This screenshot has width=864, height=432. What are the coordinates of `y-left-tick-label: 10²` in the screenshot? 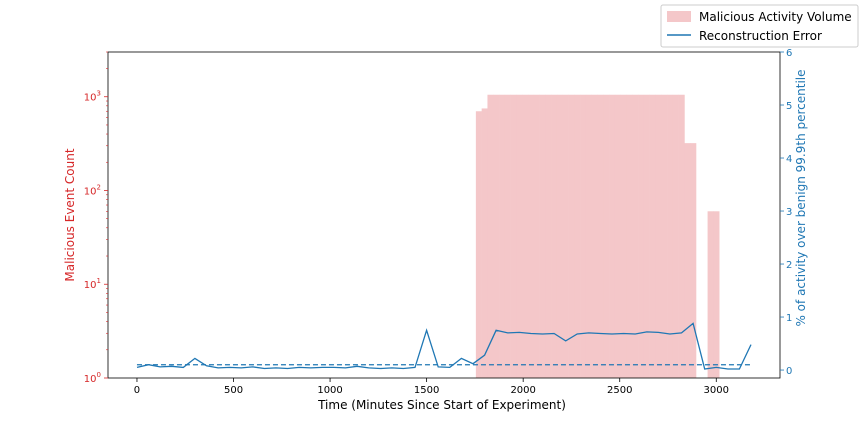 It's located at (92, 190).